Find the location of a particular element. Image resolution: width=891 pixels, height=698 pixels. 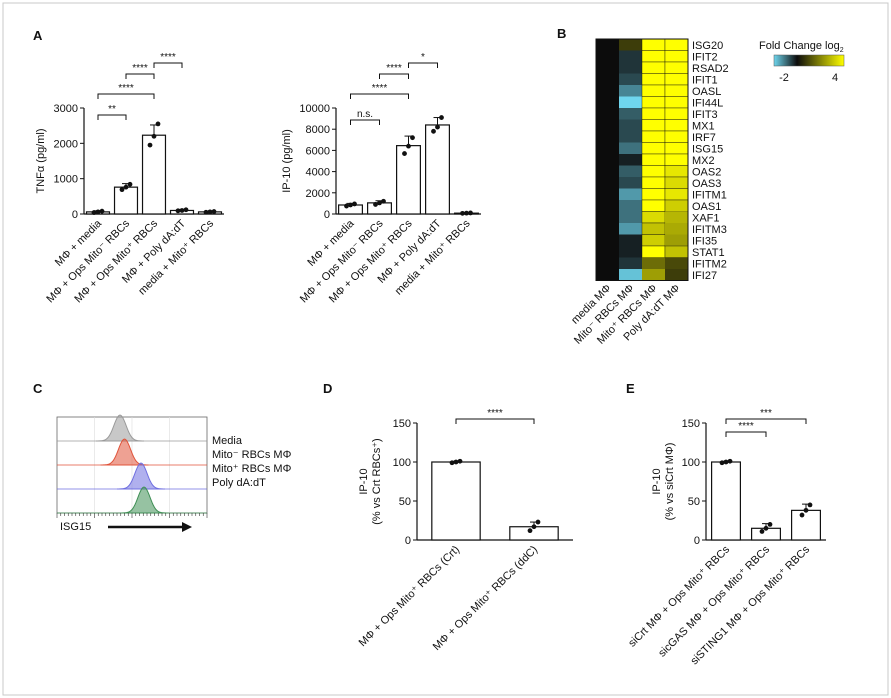

heatmap-row-label: IFIT2 is located at coordinates (705, 58).